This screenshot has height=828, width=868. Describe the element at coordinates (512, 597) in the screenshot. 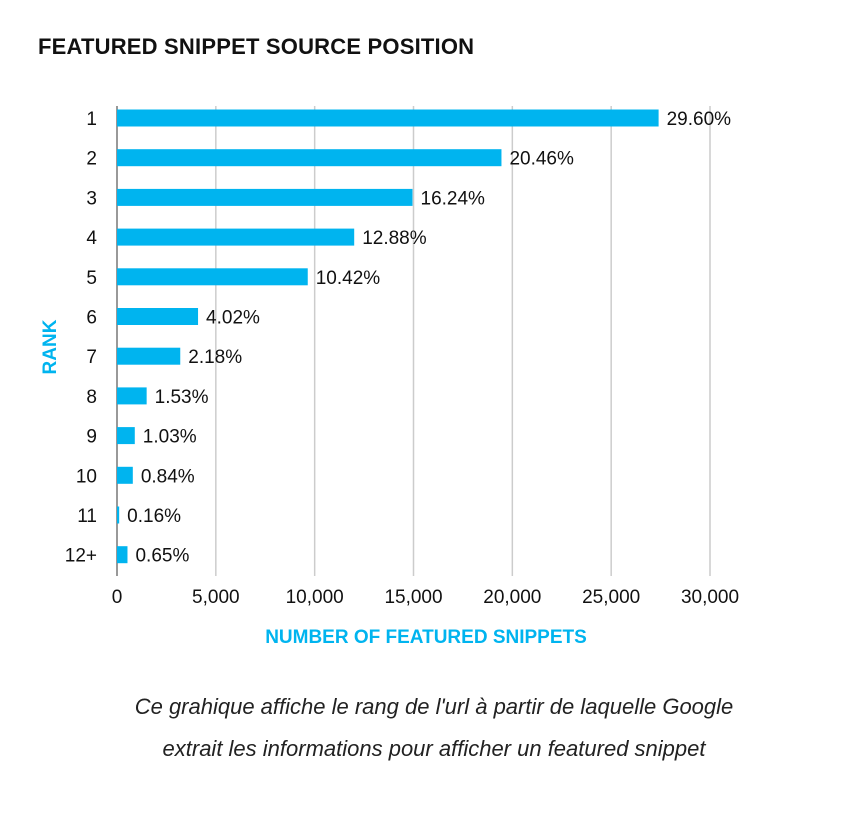

I see `x-tick-label: 20,000` at that location.